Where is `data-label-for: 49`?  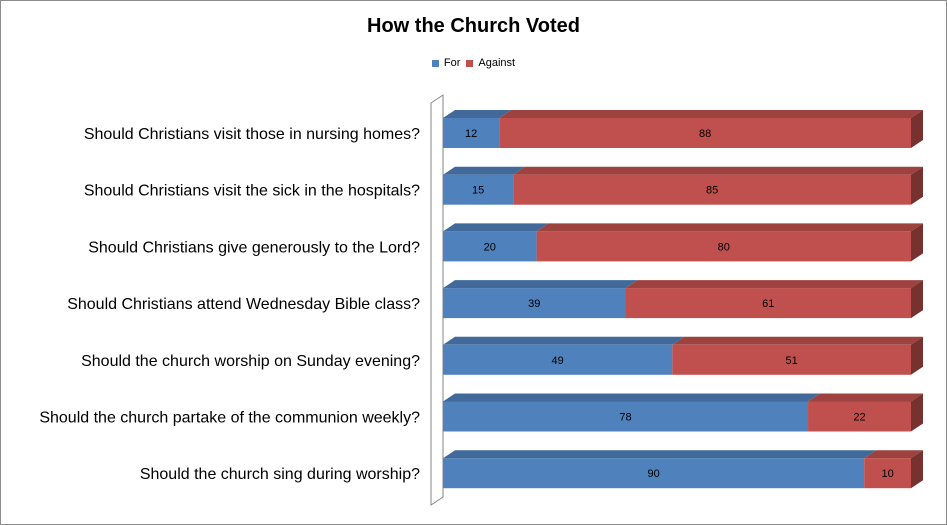
data-label-for: 49 is located at coordinates (558, 361).